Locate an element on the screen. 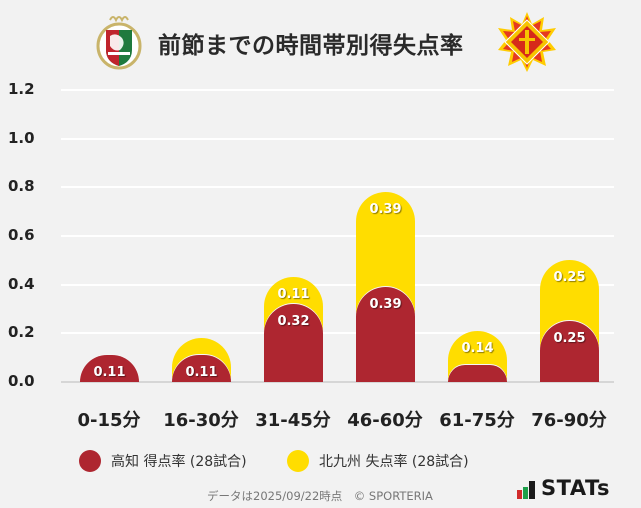 This screenshot has width=641, height=508. stats-brand-logo: STATs is located at coordinates (563, 488).